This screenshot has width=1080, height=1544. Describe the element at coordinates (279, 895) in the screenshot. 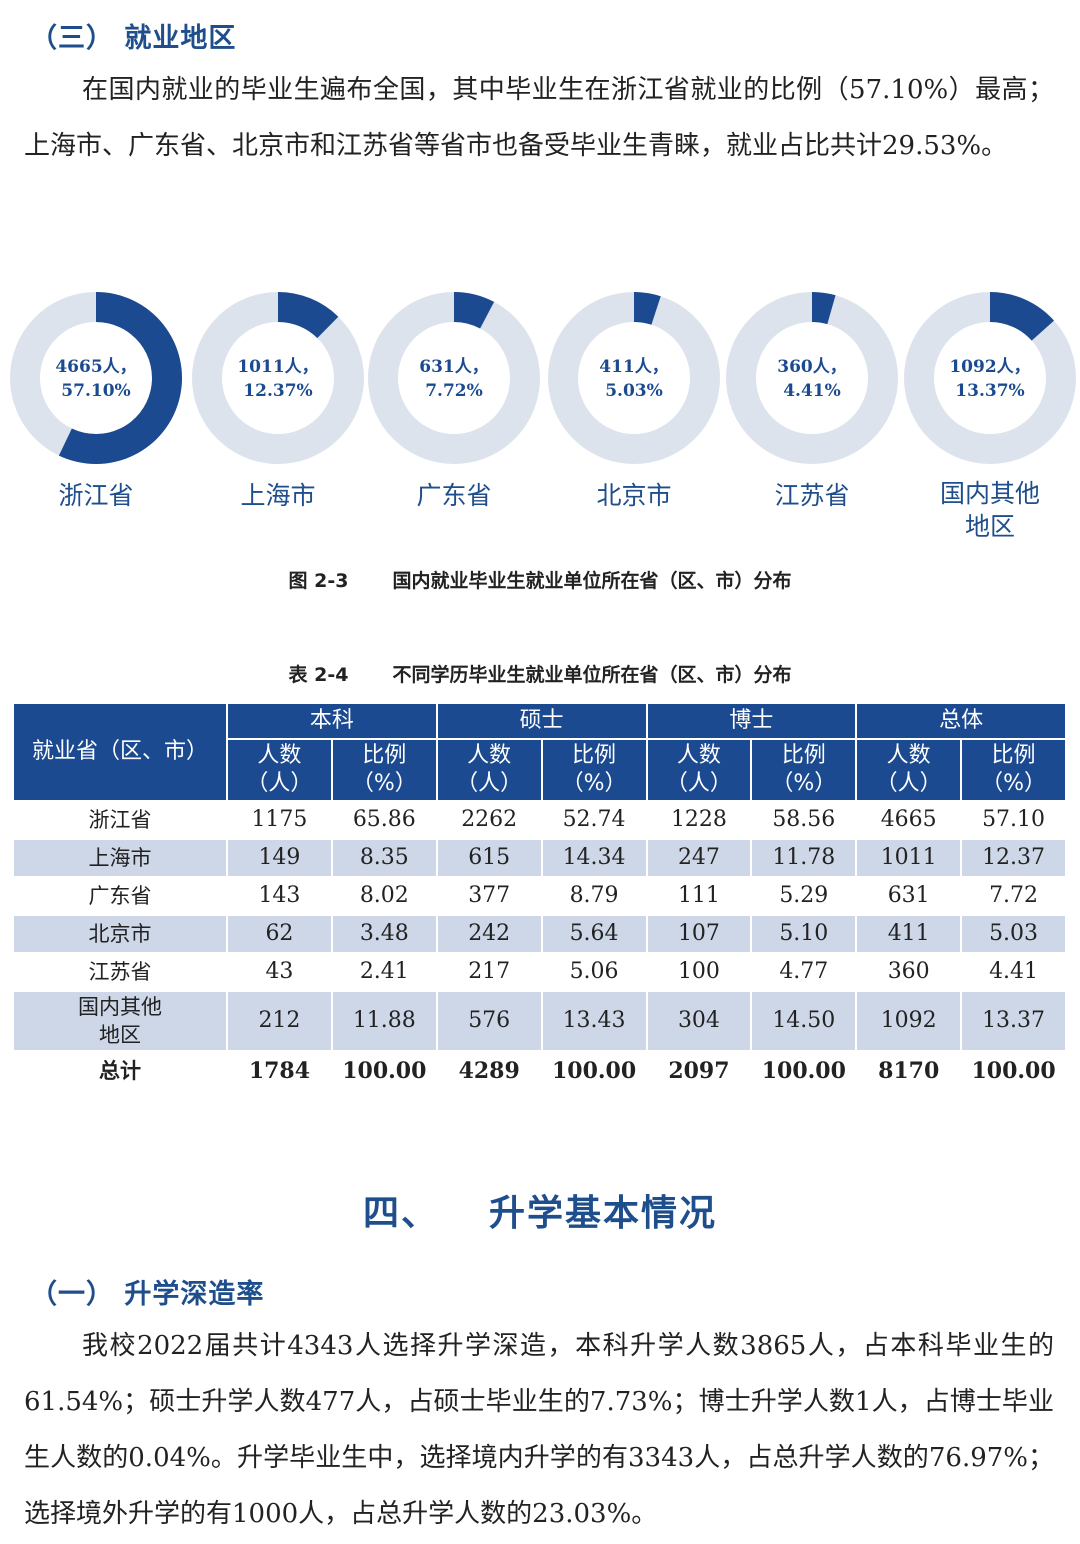

I see `value-cell: 143` at that location.